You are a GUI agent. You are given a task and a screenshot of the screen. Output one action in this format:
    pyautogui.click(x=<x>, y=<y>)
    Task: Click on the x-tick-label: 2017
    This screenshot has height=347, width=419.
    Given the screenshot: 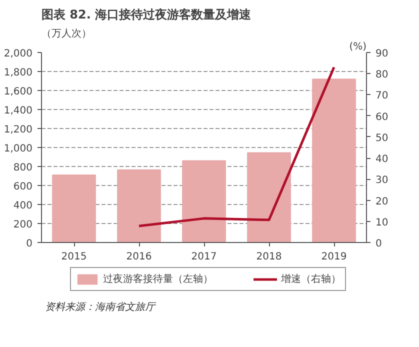 What is the action you would take?
    pyautogui.click(x=204, y=257)
    